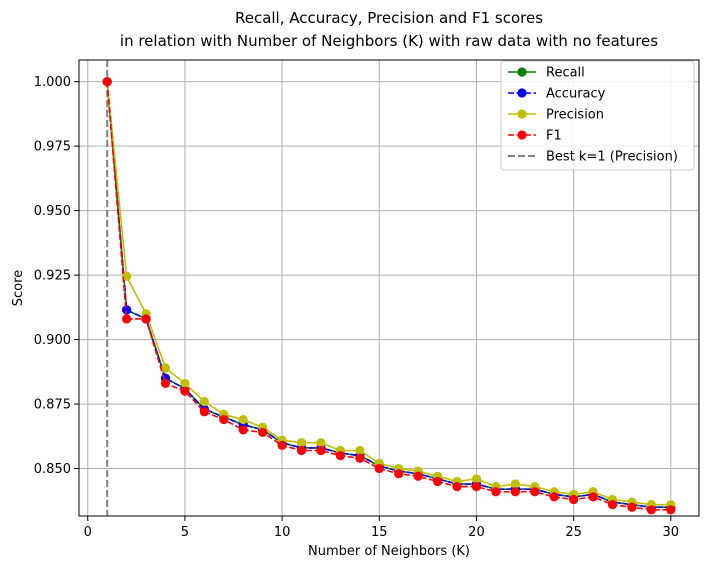 This screenshot has height=568, width=708. I want to click on legend-marker-recall, so click(522, 72).